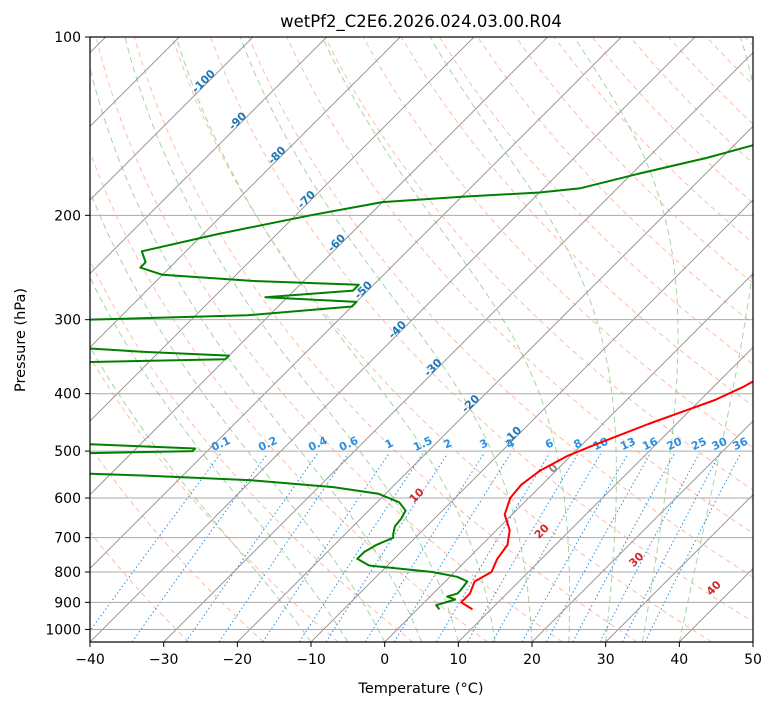 Image resolution: width=775 pixels, height=708 pixels. I want to click on mixing-ratio-label: 20, so click(675, 444).